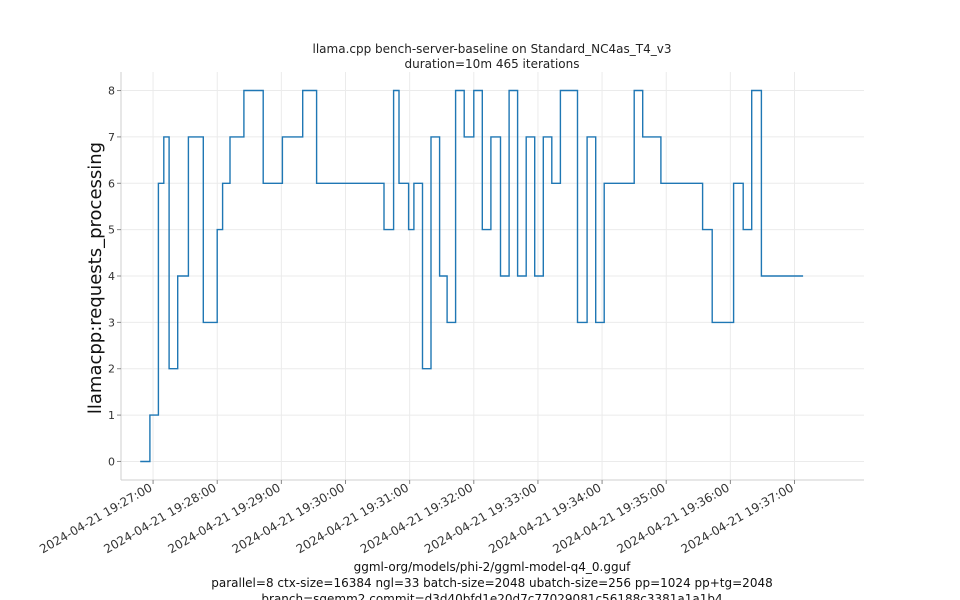  What do you see at coordinates (416, 518) in the screenshot?
I see `x-tick-label: 2024-04-21 19:32:00` at bounding box center [416, 518].